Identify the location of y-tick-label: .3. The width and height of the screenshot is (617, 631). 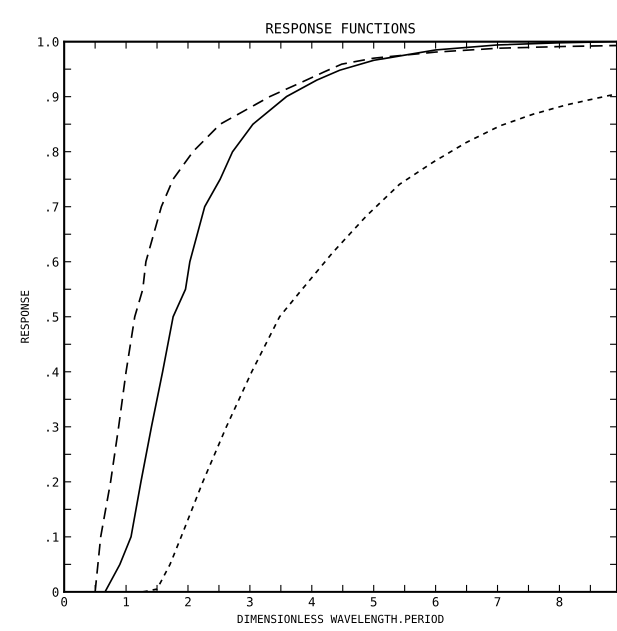
(52, 427).